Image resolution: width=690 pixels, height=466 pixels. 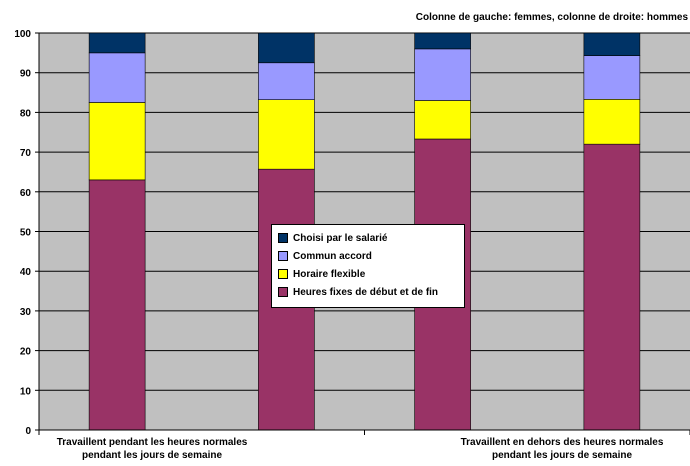 I want to click on y-tick-label: 100, so click(x=22, y=34).